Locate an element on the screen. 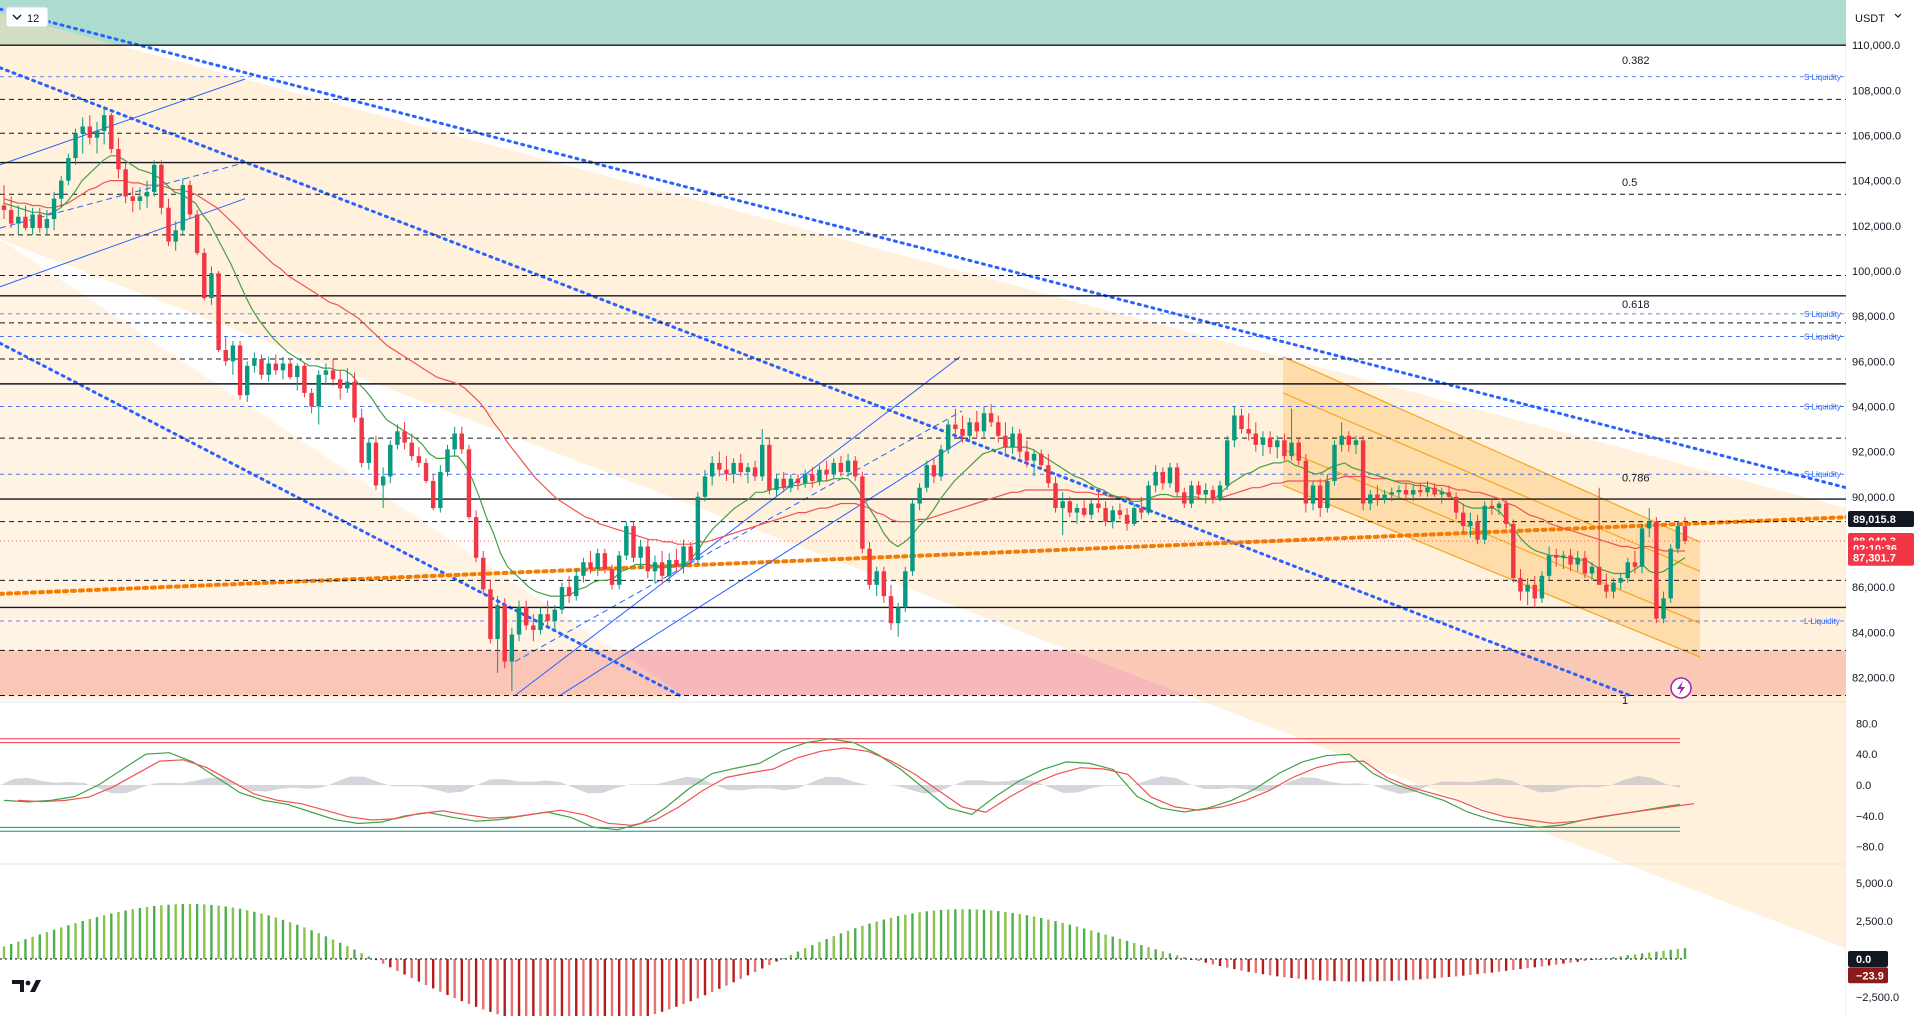  macd-tick-label: −2,500.0 is located at coordinates (1877, 998).